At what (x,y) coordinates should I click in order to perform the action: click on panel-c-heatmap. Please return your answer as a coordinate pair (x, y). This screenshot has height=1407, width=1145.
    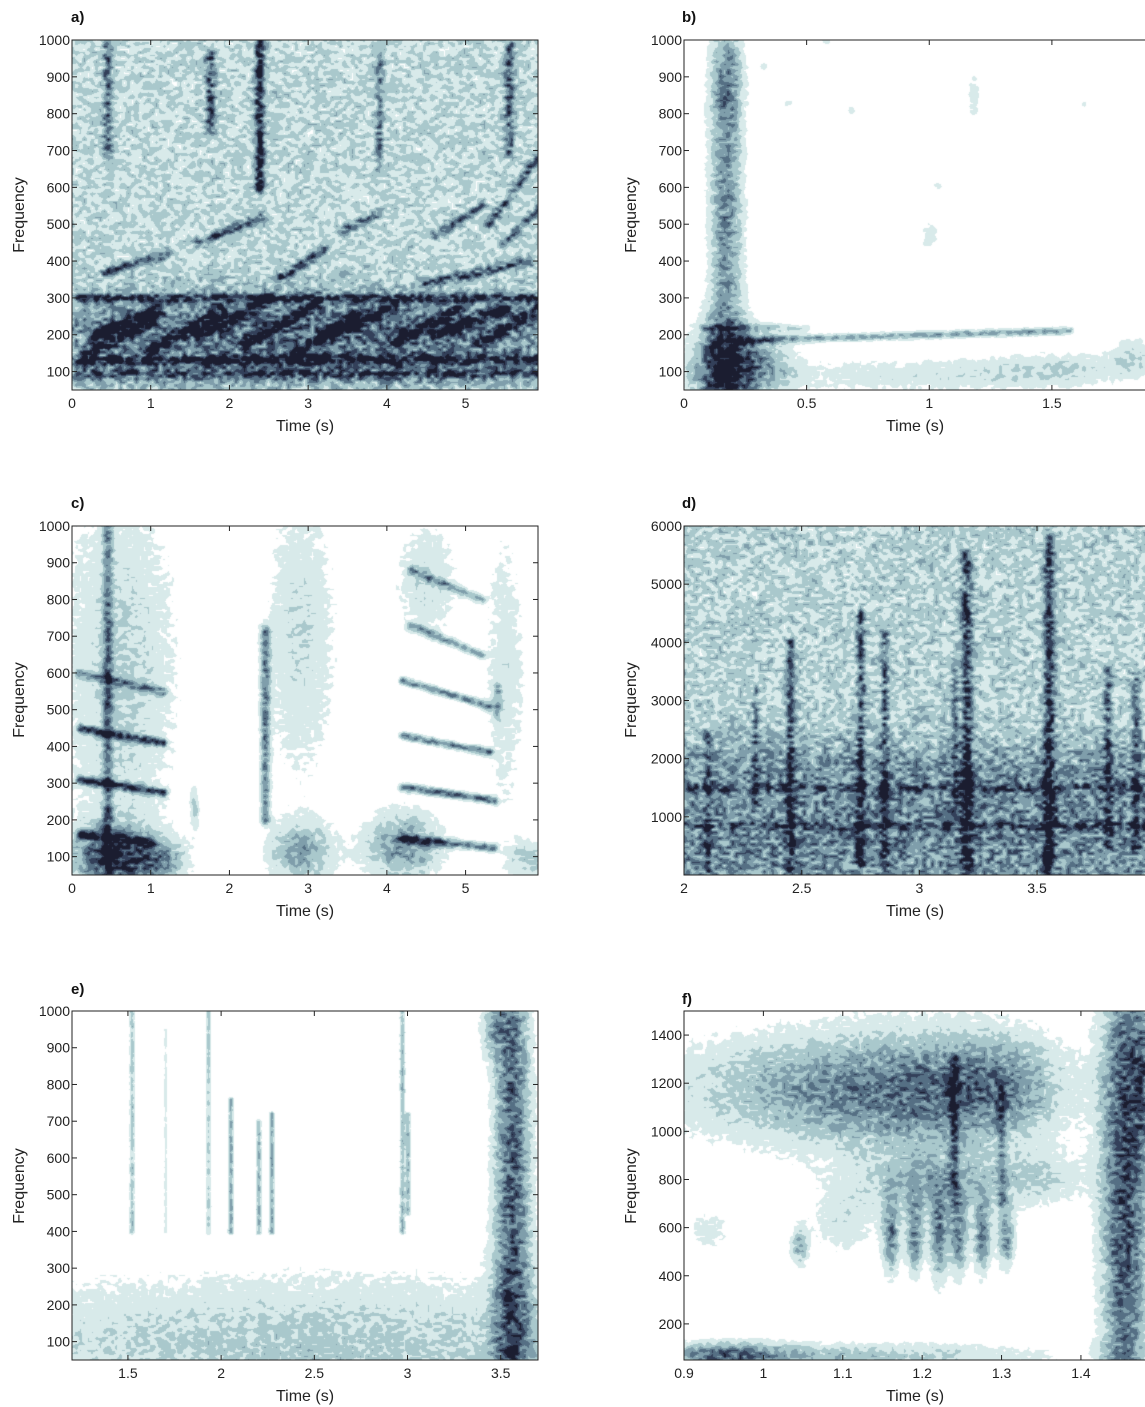
    Looking at the image, I should click on (305, 700).